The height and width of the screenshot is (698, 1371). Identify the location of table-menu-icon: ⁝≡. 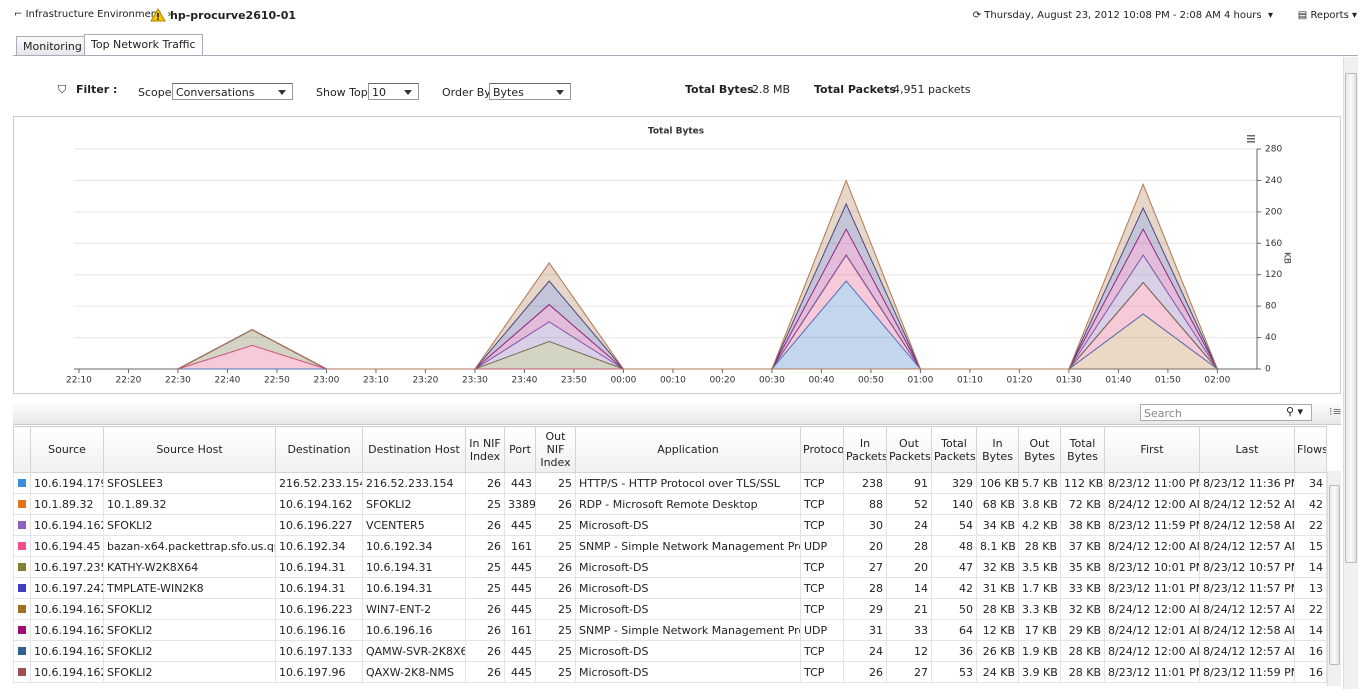
(1335, 411).